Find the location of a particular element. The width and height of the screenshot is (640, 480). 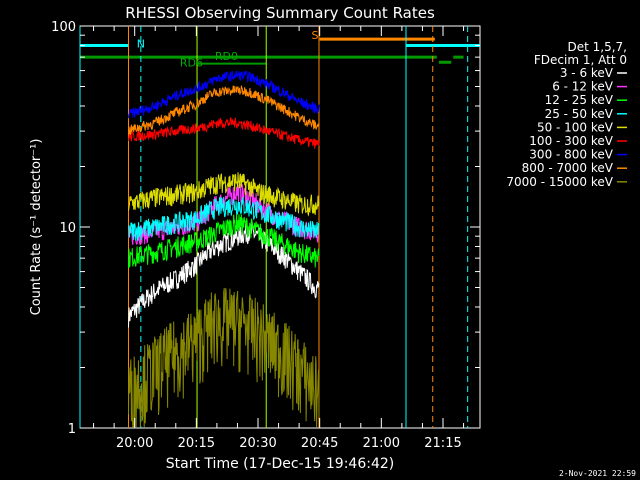

x-tick-label: 20:45 is located at coordinates (319, 443).